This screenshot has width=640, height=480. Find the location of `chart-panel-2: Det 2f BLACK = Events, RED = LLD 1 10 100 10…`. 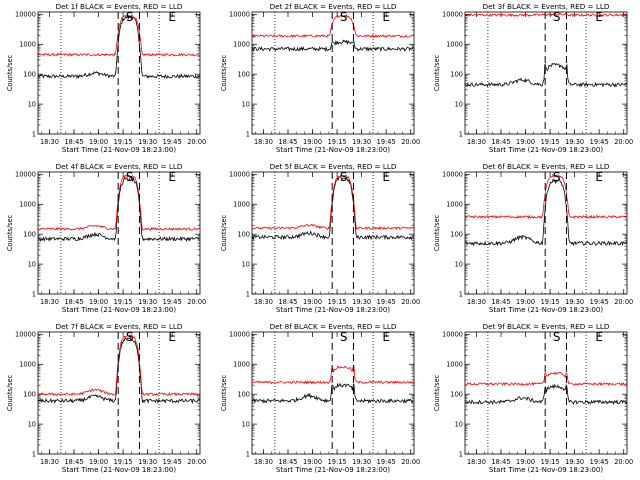

chart-panel-2: Det 2f BLACK = Events, RED = LLD 1 10 100 10… is located at coordinates (320, 78).